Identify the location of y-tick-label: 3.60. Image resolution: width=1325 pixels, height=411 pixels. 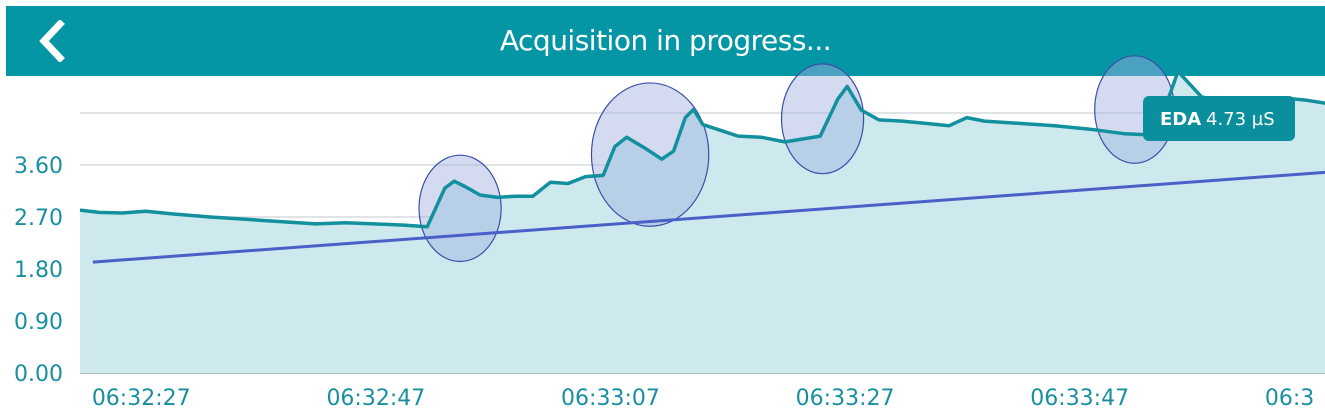
(38, 166).